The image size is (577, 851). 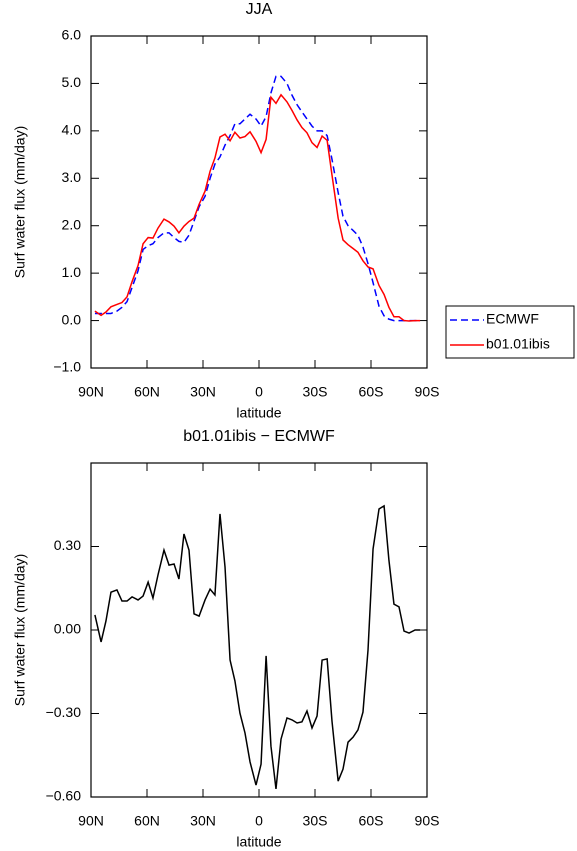 What do you see at coordinates (64, 796) in the screenshot?
I see `y-tick-label: −0.60` at bounding box center [64, 796].